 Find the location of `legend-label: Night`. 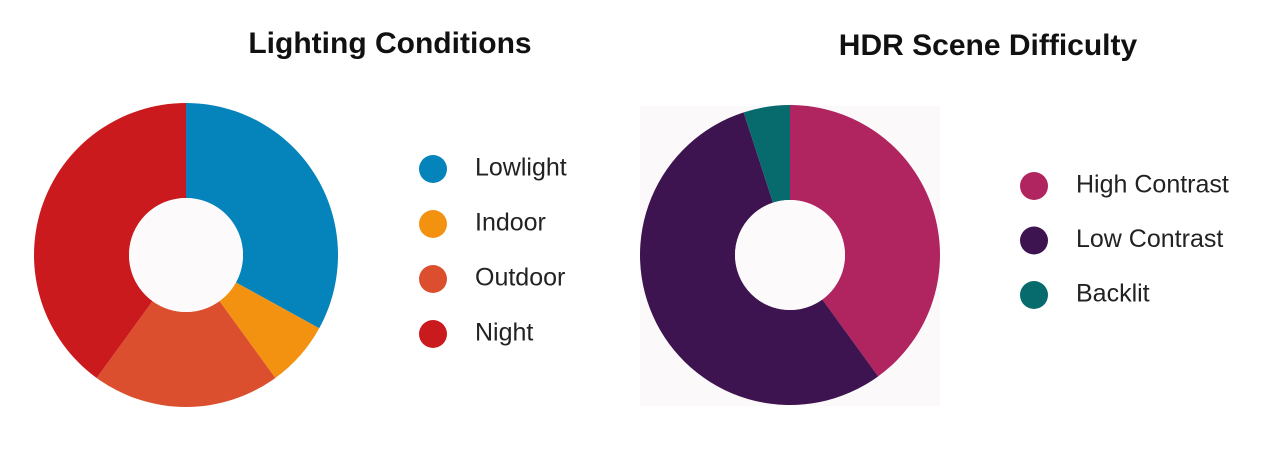

legend-label: Night is located at coordinates (504, 333).